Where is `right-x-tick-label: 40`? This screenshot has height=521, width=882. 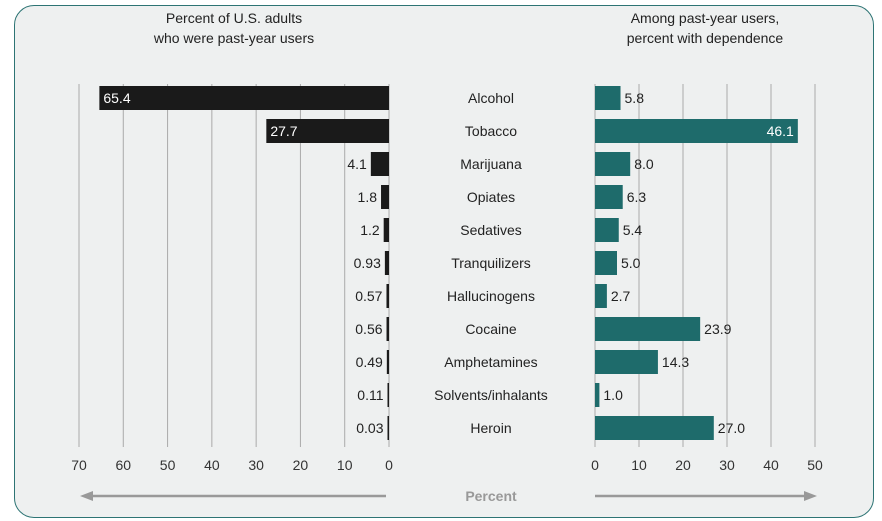 right-x-tick-label: 40 is located at coordinates (771, 465).